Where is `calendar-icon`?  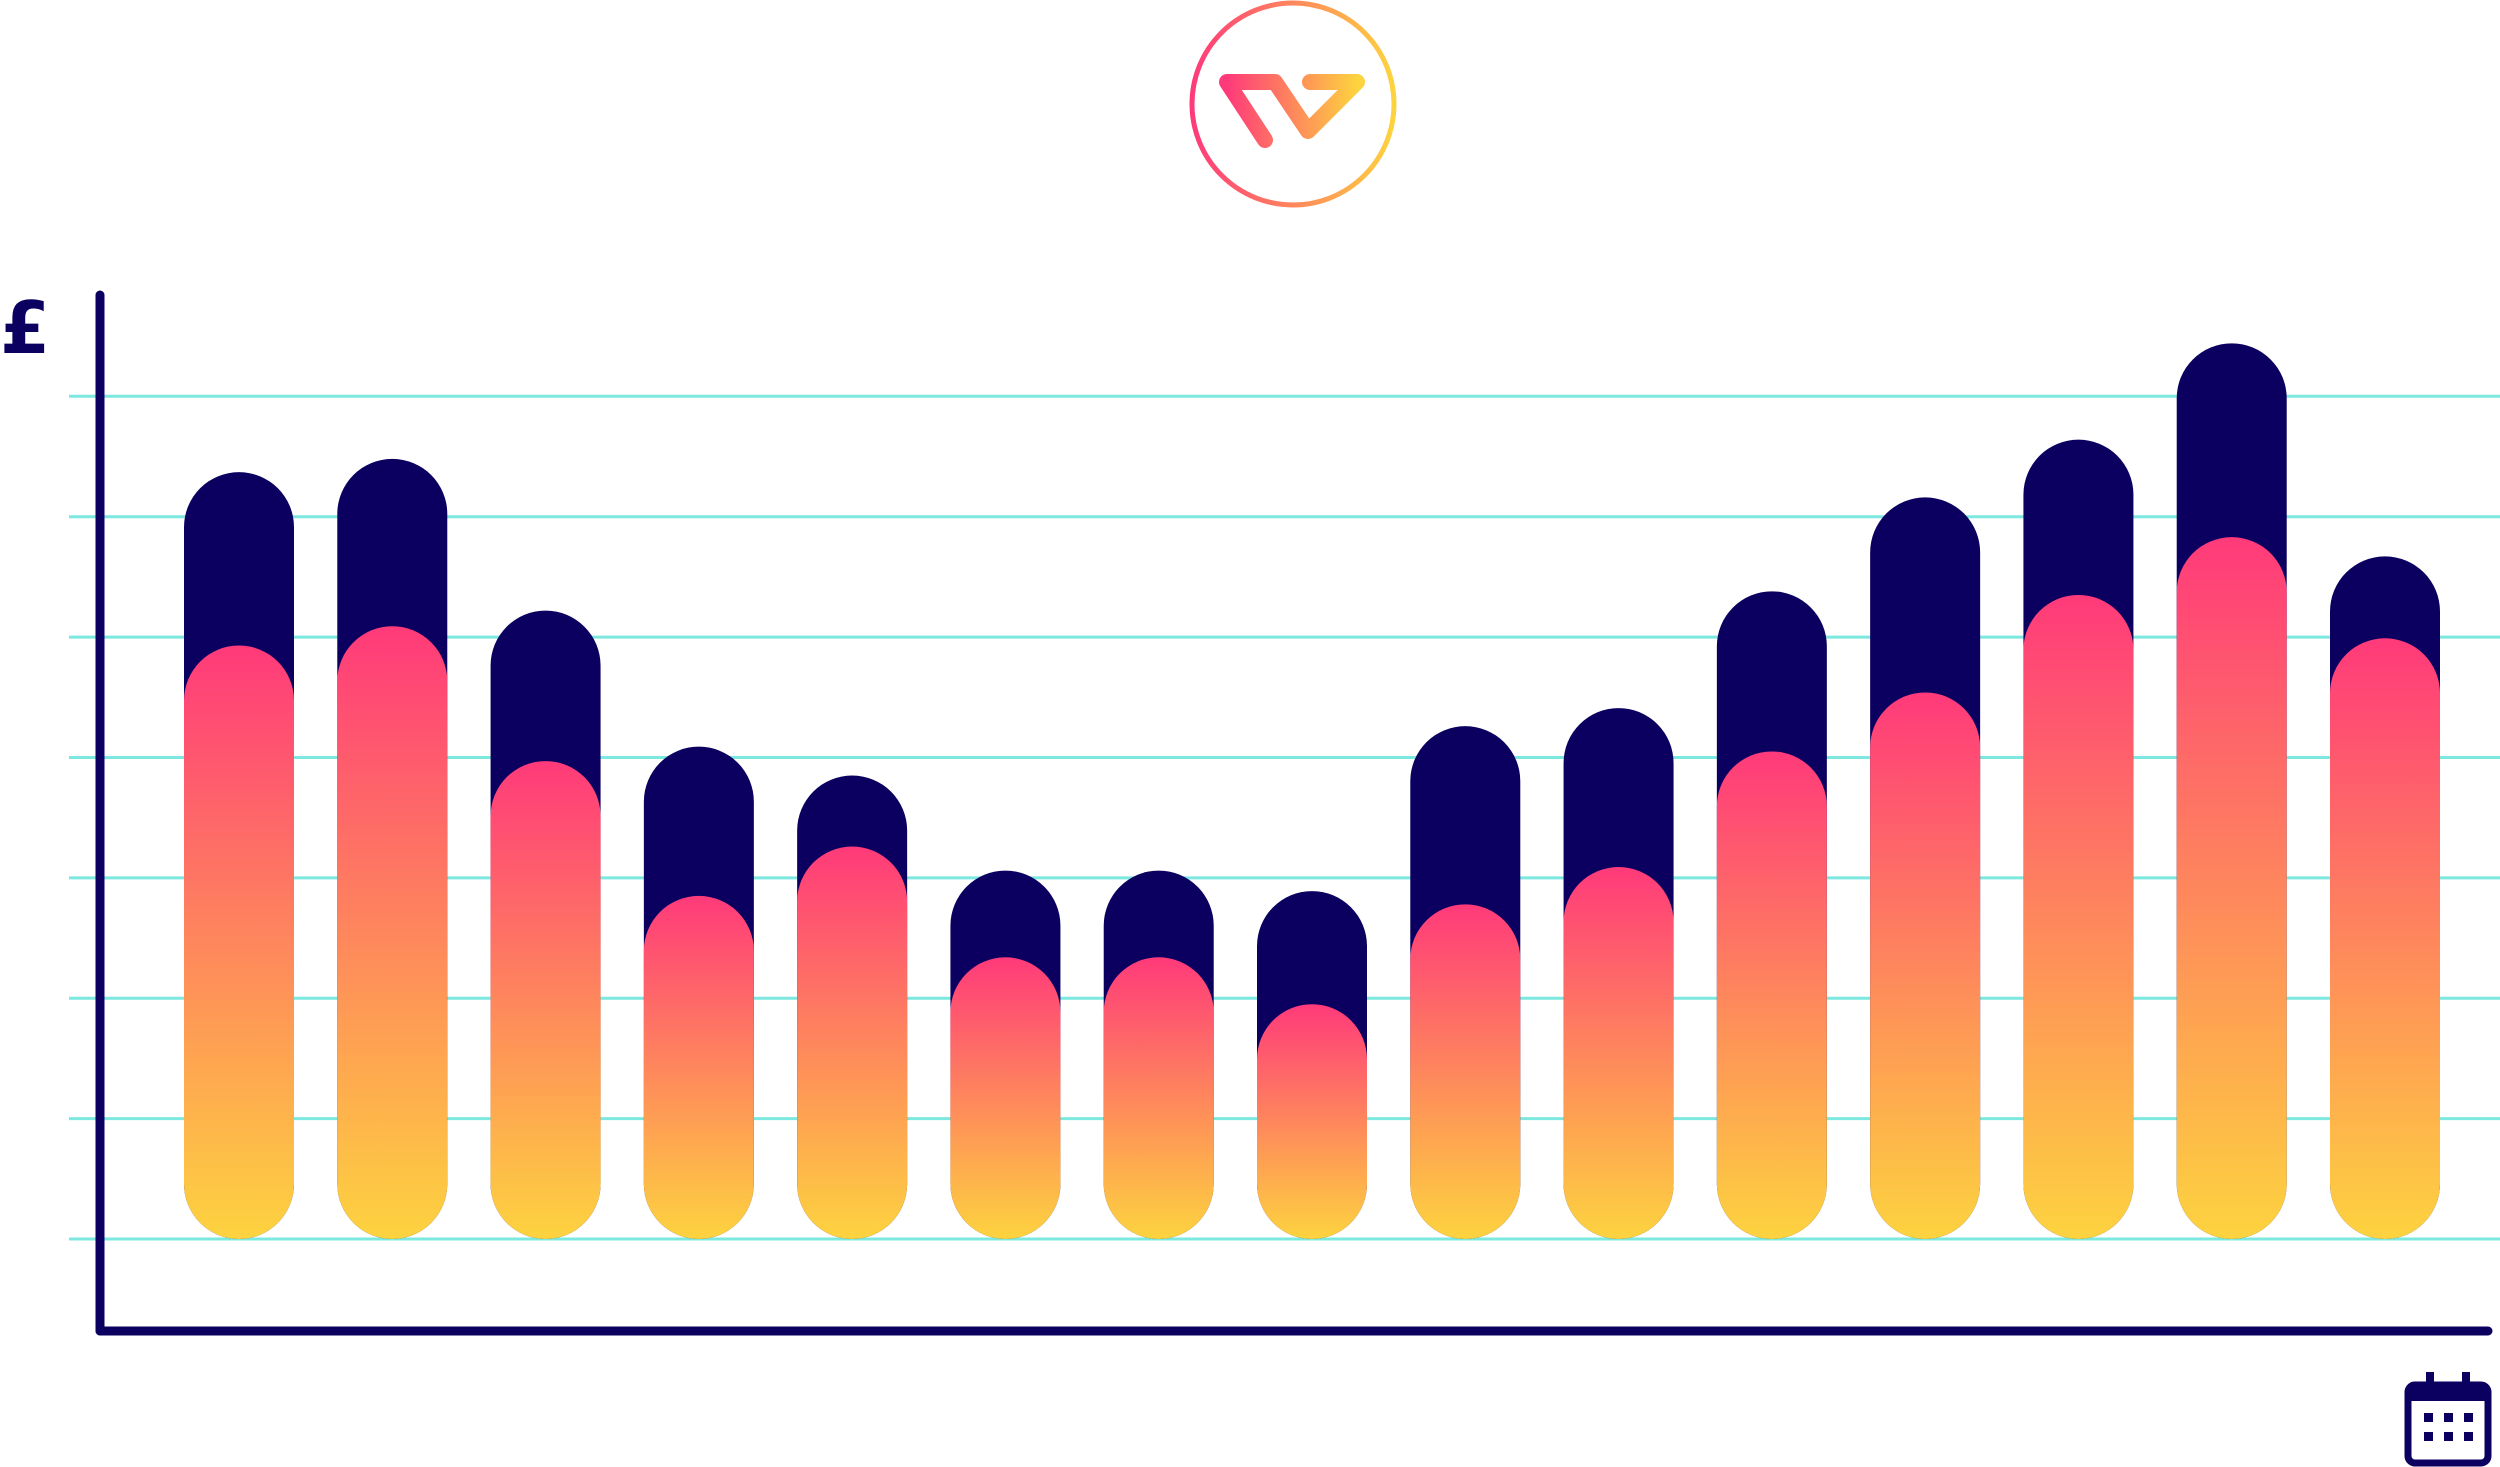 calendar-icon is located at coordinates (2448, 1419).